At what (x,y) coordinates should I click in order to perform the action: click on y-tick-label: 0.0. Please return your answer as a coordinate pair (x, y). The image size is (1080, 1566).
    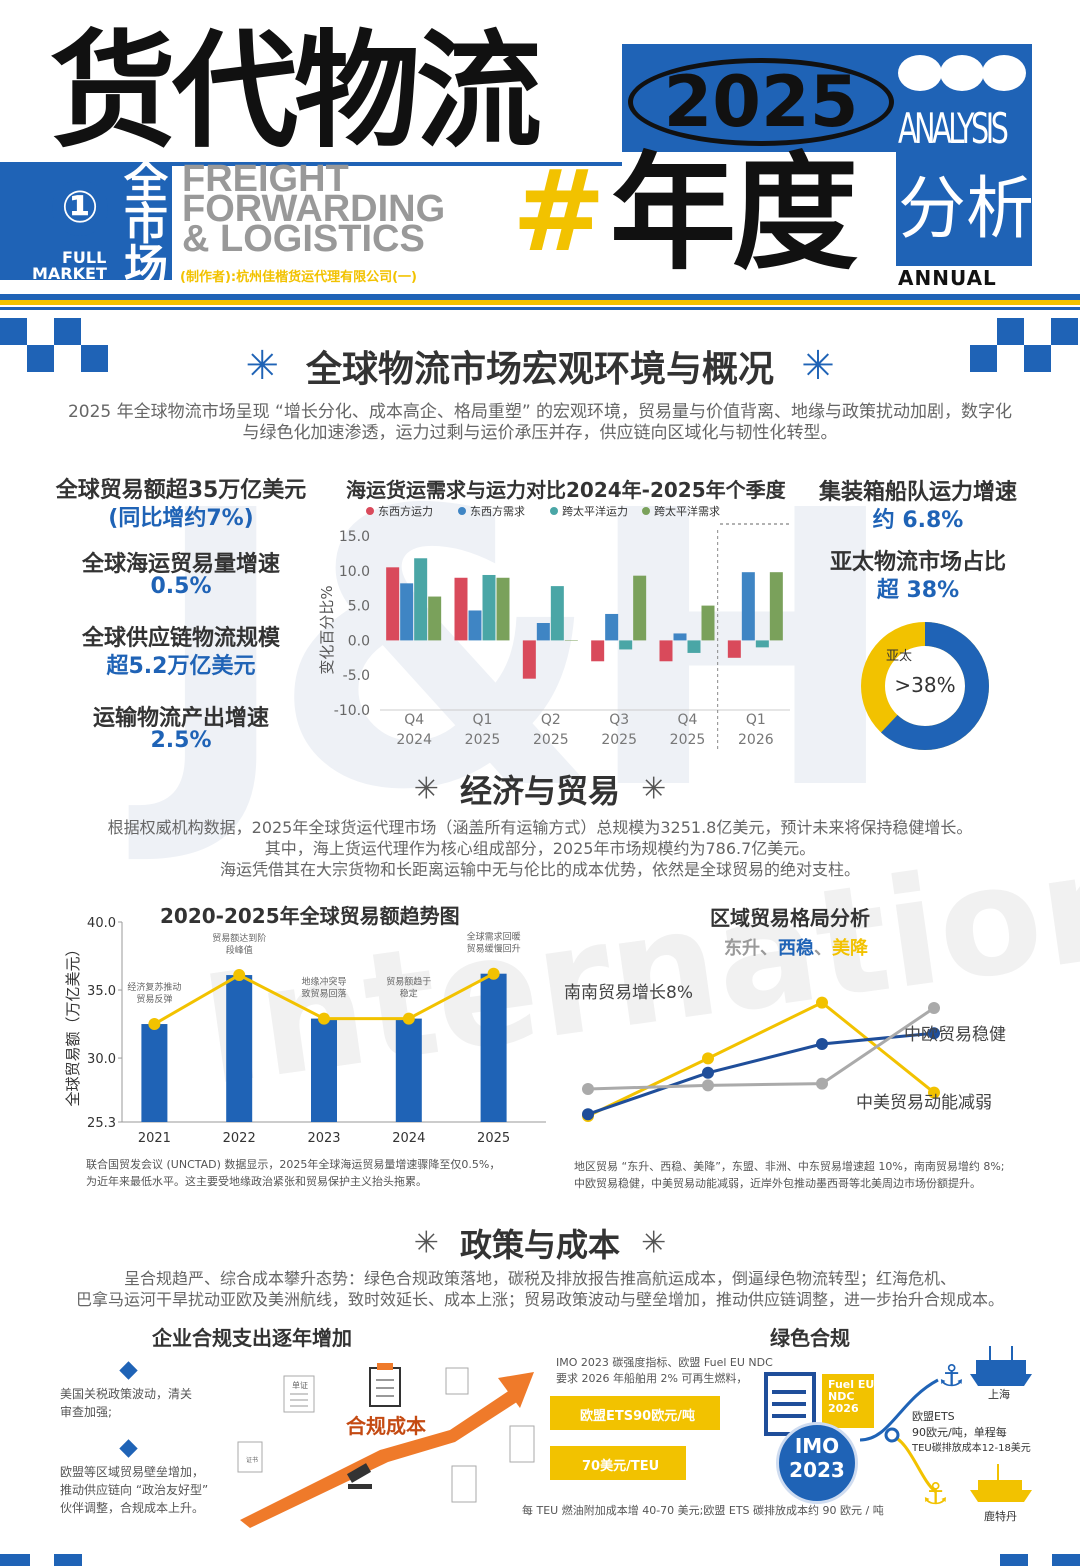
    Looking at the image, I should click on (359, 641).